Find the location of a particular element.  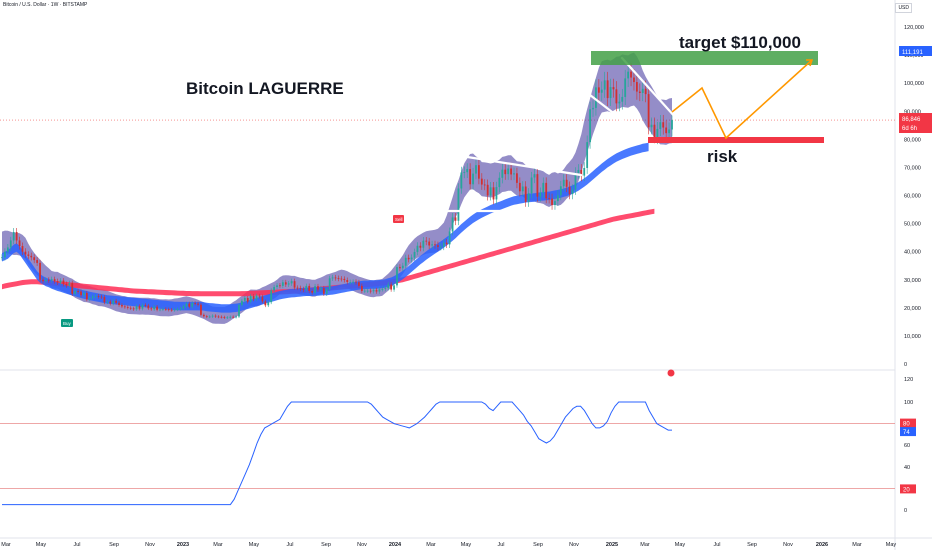

target-zone is located at coordinates (704, 58).